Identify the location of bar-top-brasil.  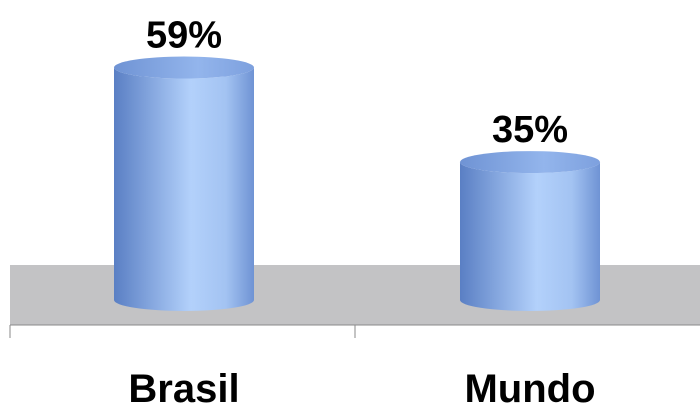
(184, 67).